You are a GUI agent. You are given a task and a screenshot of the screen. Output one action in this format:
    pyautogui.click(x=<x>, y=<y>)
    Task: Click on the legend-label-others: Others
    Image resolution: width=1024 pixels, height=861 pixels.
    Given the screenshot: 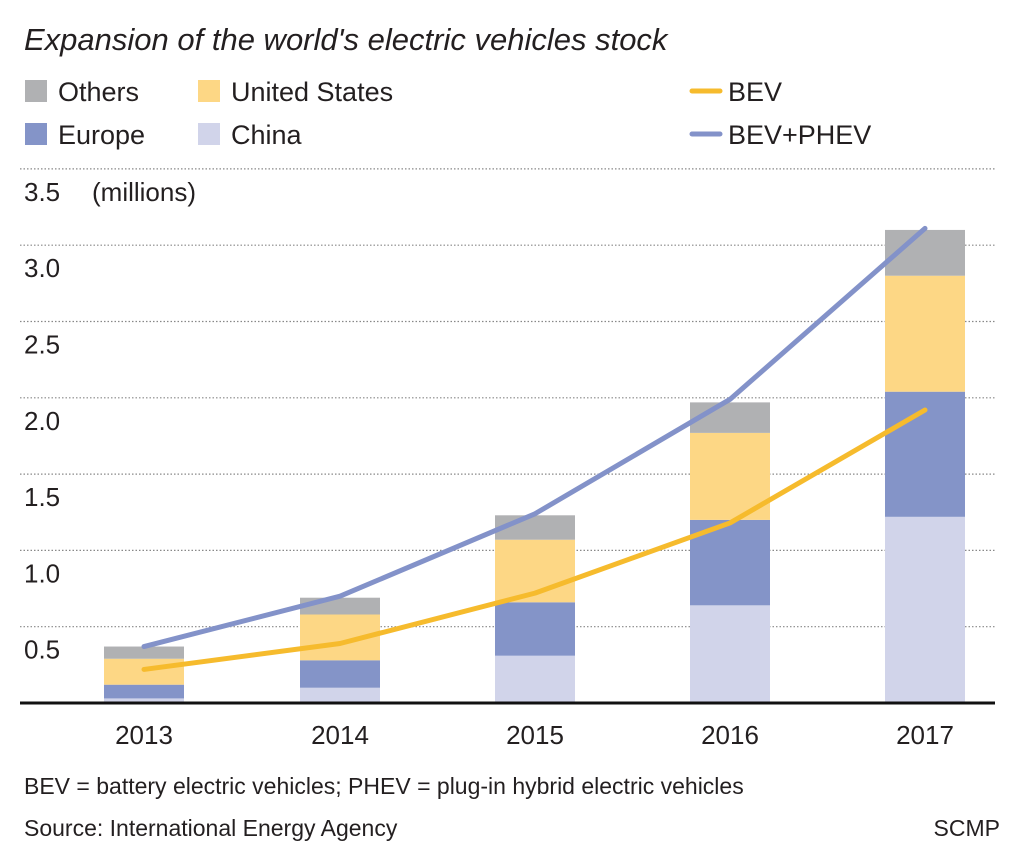 What is the action you would take?
    pyautogui.click(x=98, y=92)
    